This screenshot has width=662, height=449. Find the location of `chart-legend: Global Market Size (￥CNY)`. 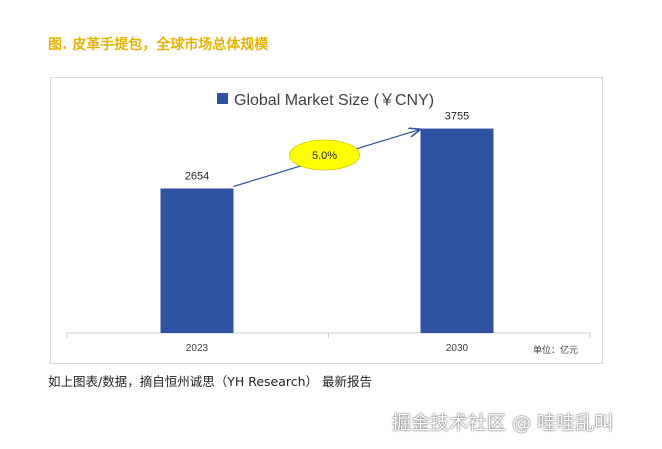

chart-legend: Global Market Size (￥CNY) is located at coordinates (325, 98).